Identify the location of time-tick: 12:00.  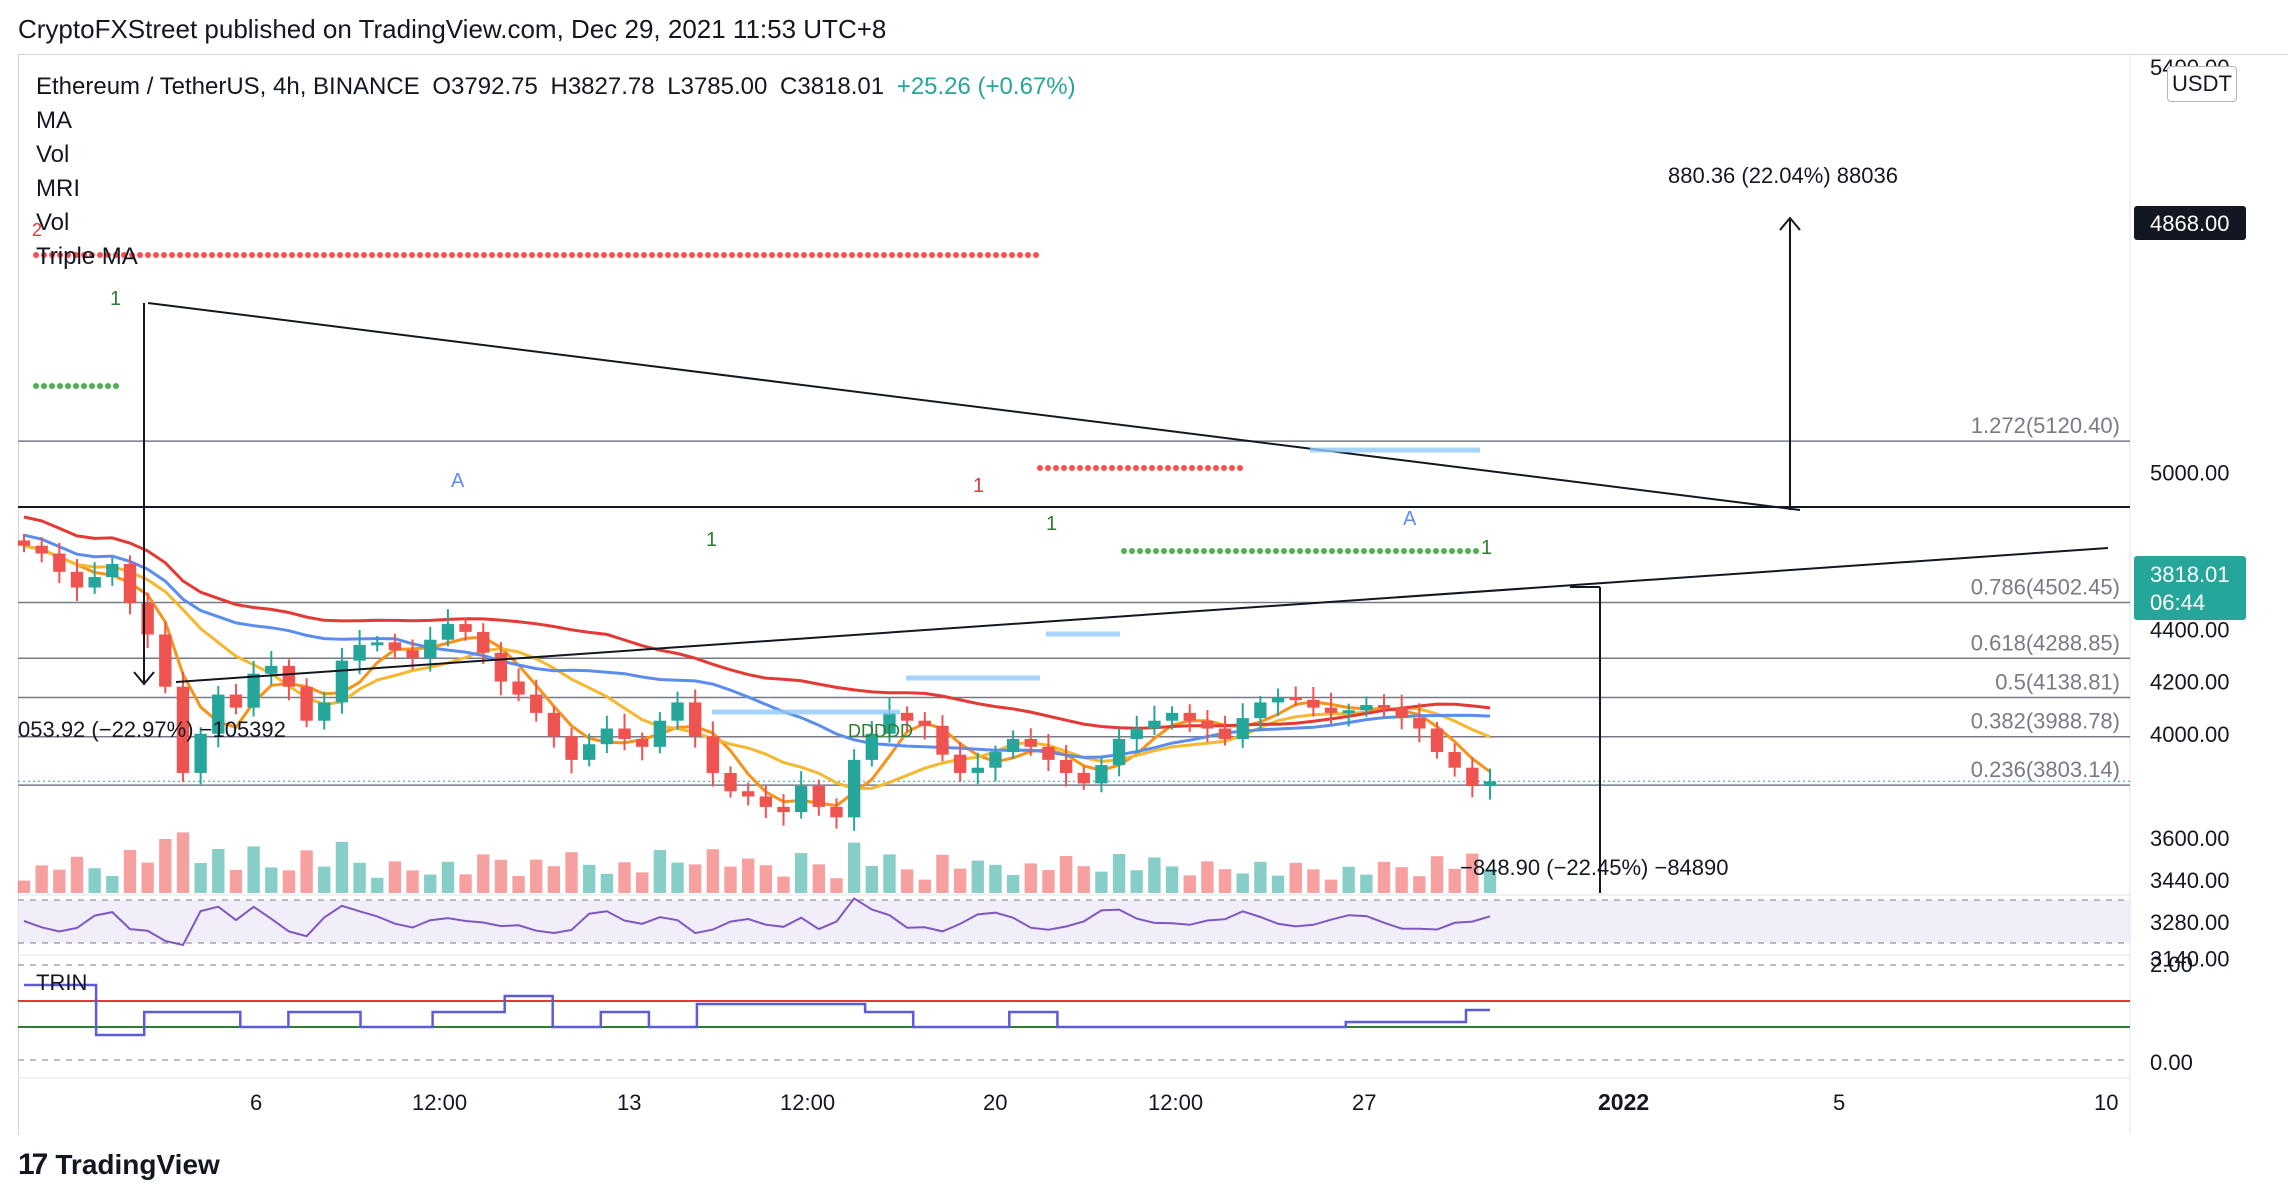
(439, 1102).